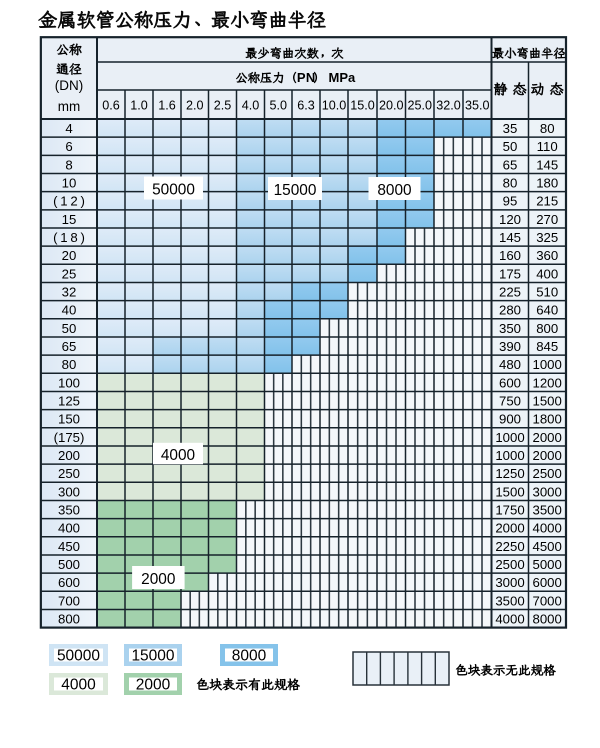  I want to click on svg-text: 120, so click(510, 219).